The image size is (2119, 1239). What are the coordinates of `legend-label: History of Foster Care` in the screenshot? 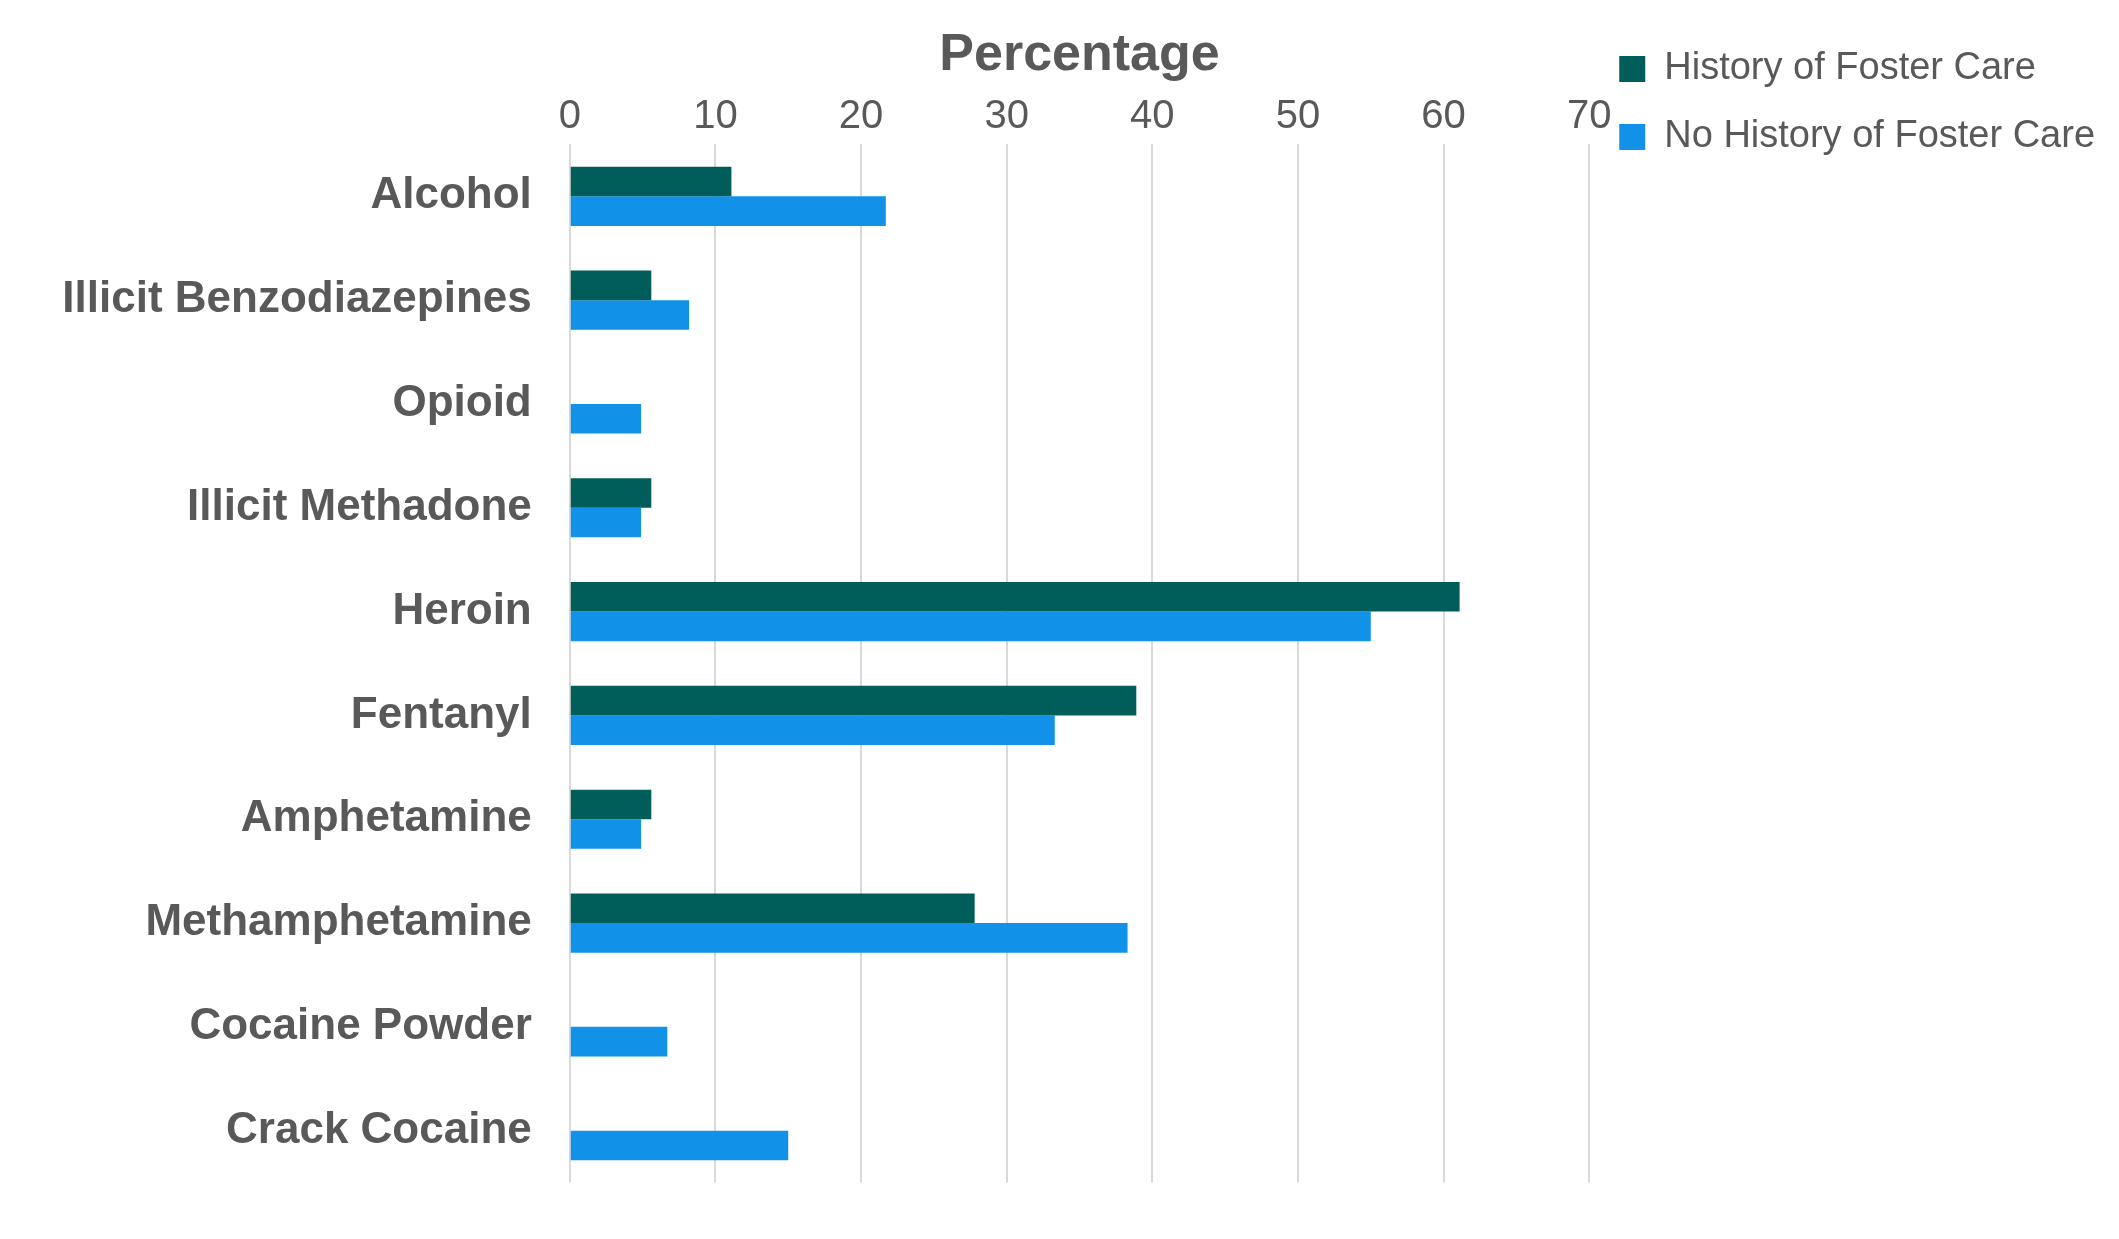 It's located at (1850, 66).